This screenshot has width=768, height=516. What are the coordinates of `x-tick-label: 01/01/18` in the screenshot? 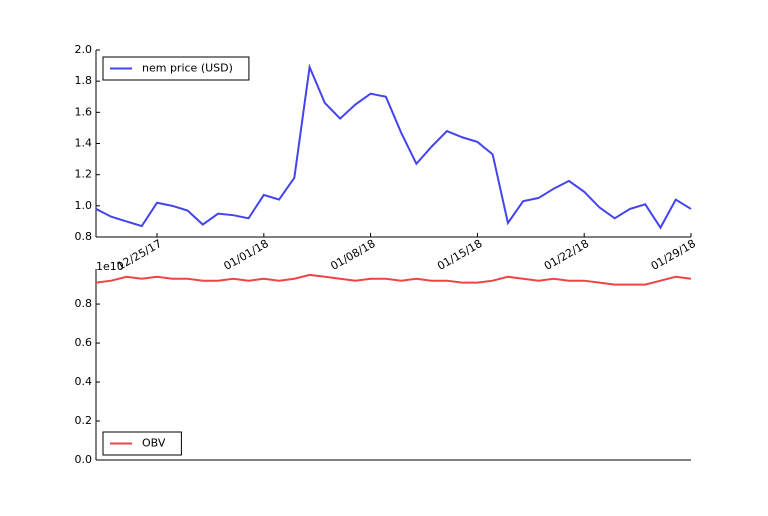 It's located at (246, 255).